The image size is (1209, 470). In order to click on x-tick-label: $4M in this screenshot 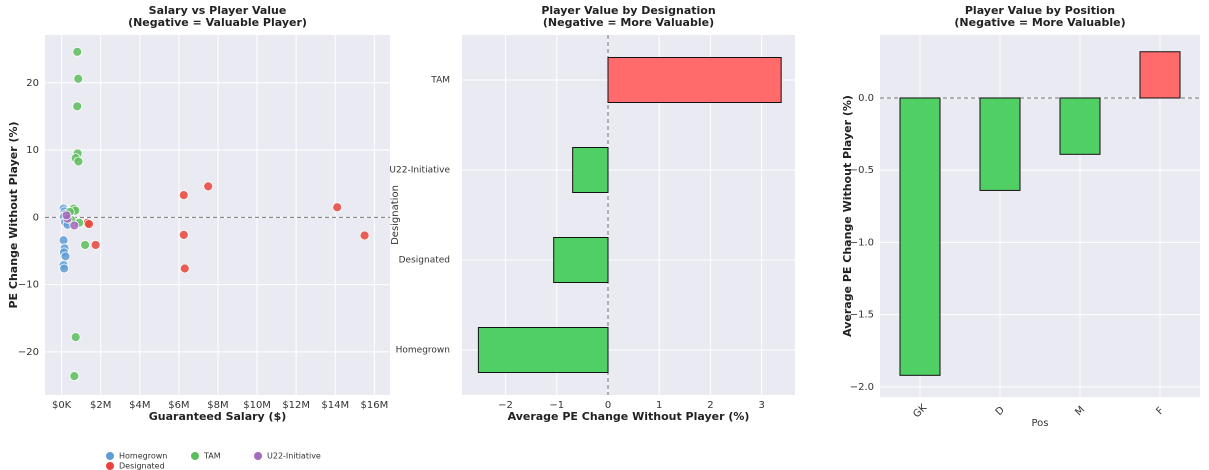, I will do `click(139, 405)`.